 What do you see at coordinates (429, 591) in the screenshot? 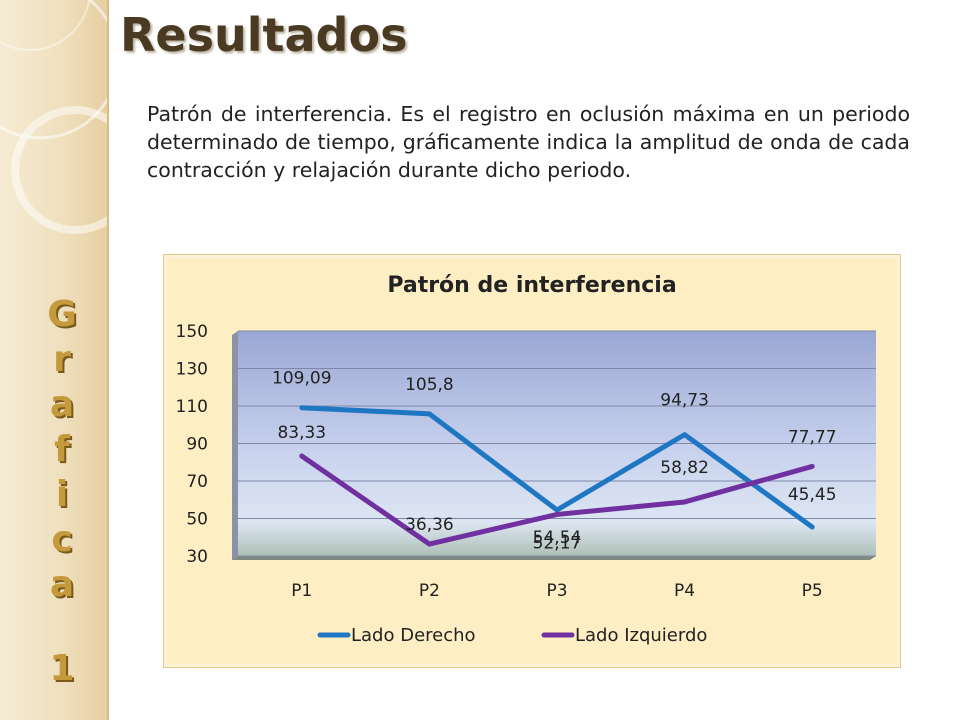
I see `x-tick-label: P2` at bounding box center [429, 591].